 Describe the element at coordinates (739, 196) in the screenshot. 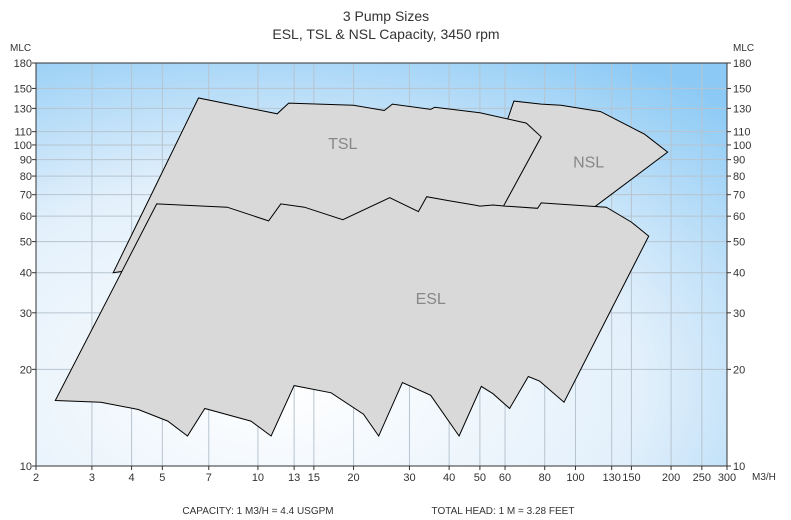

I see `y-tick-label-right: 70` at that location.